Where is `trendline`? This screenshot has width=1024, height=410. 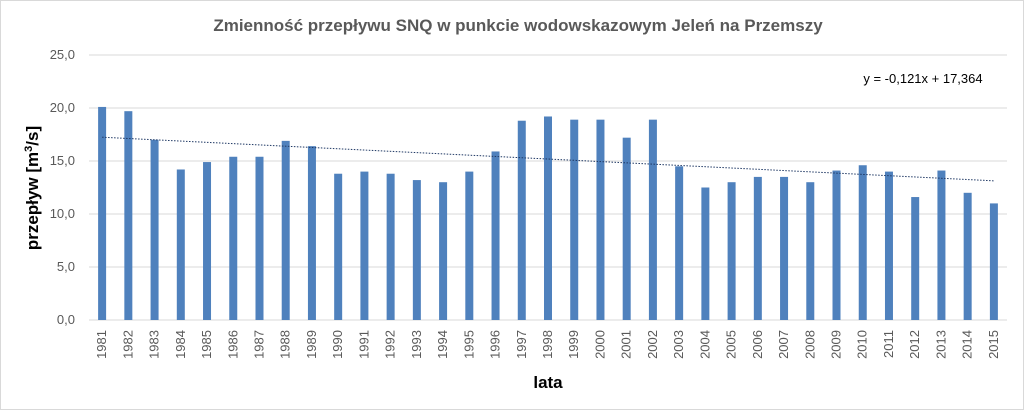 trendline is located at coordinates (548, 159).